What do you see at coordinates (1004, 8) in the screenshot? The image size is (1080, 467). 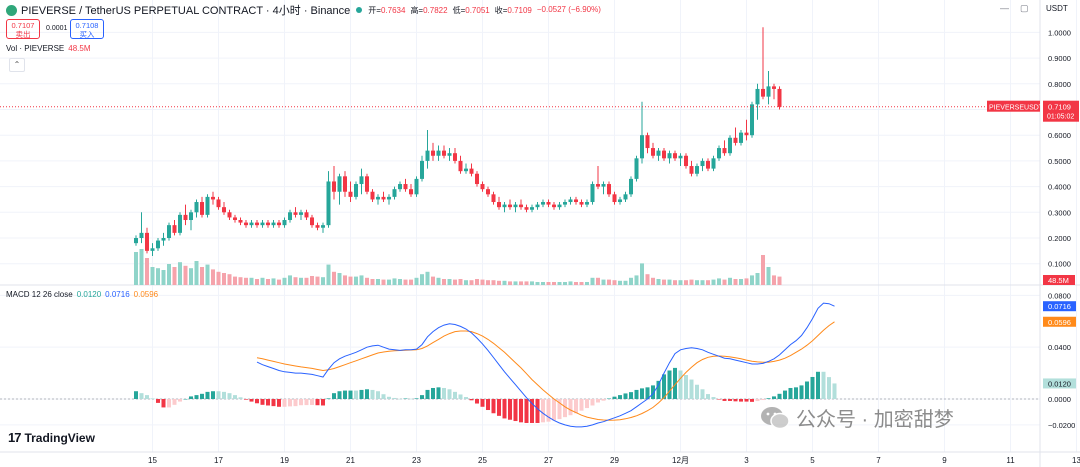 I see `minimize-icon: —` at bounding box center [1004, 8].